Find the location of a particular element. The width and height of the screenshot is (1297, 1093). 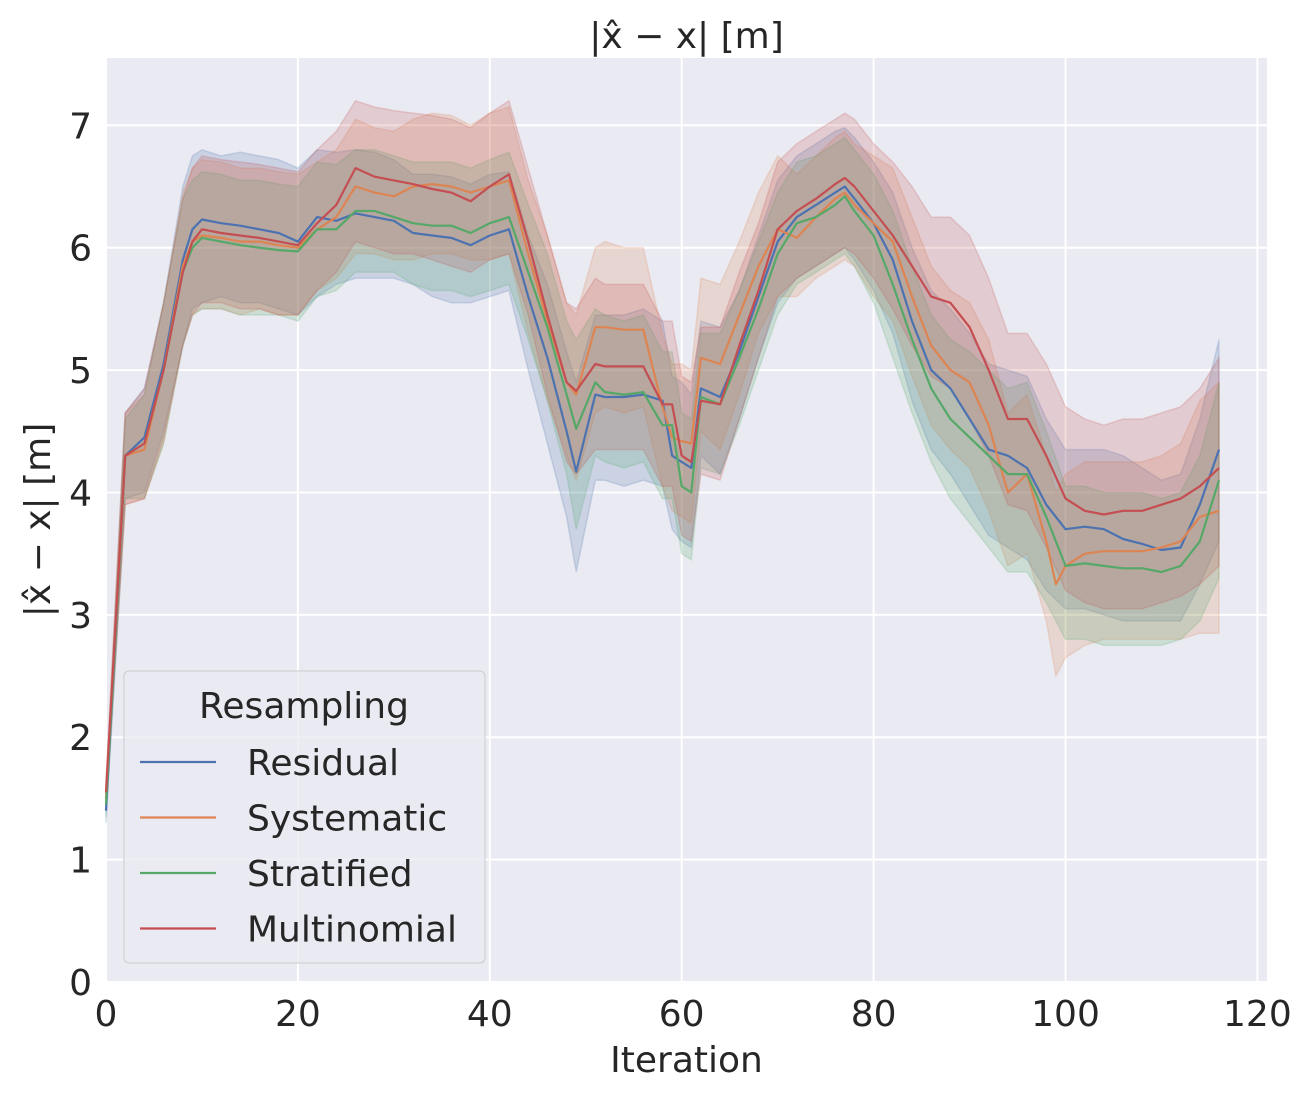

y-tick-label: 0 is located at coordinates (80, 983).